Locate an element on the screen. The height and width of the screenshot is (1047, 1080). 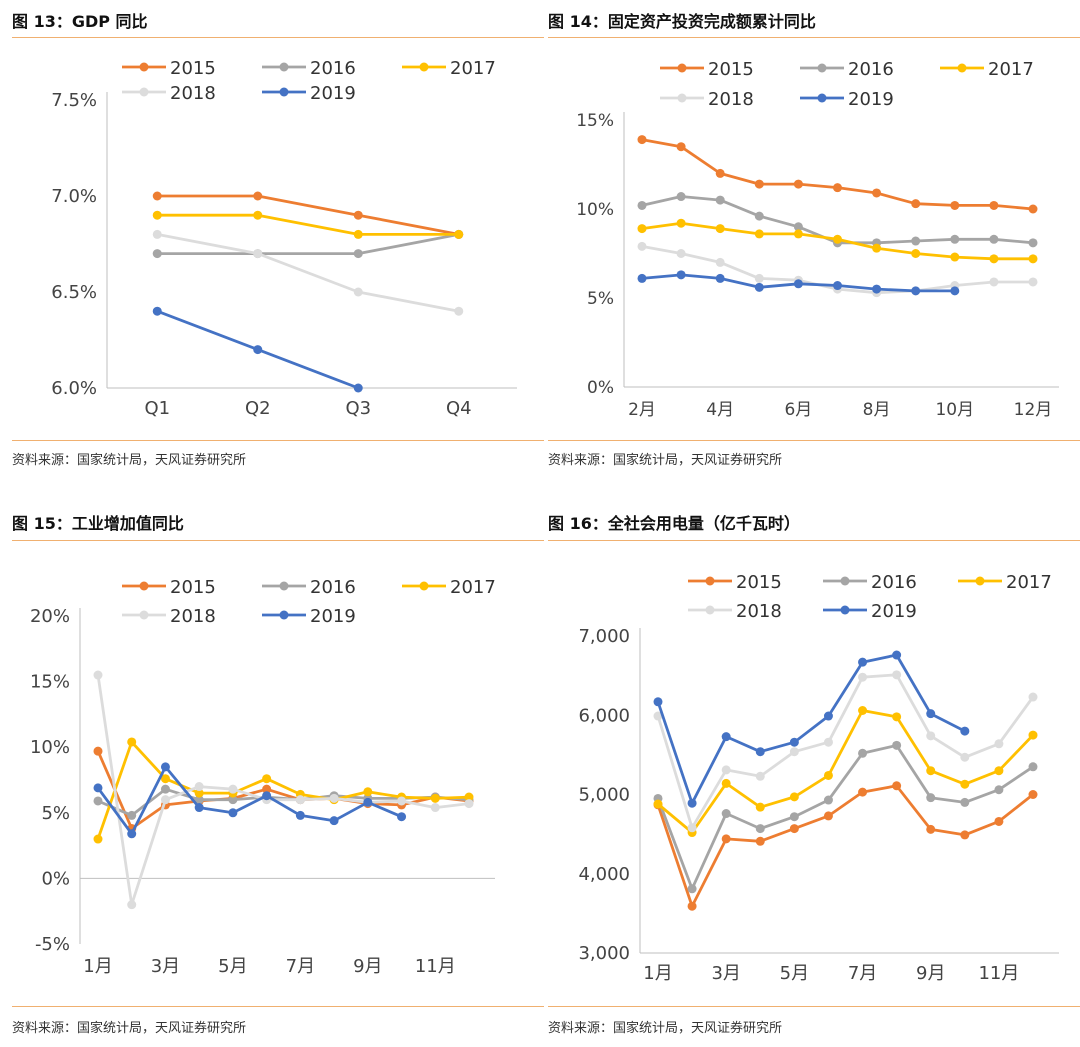
legend-marker-2017 is located at coordinates (424, 67).